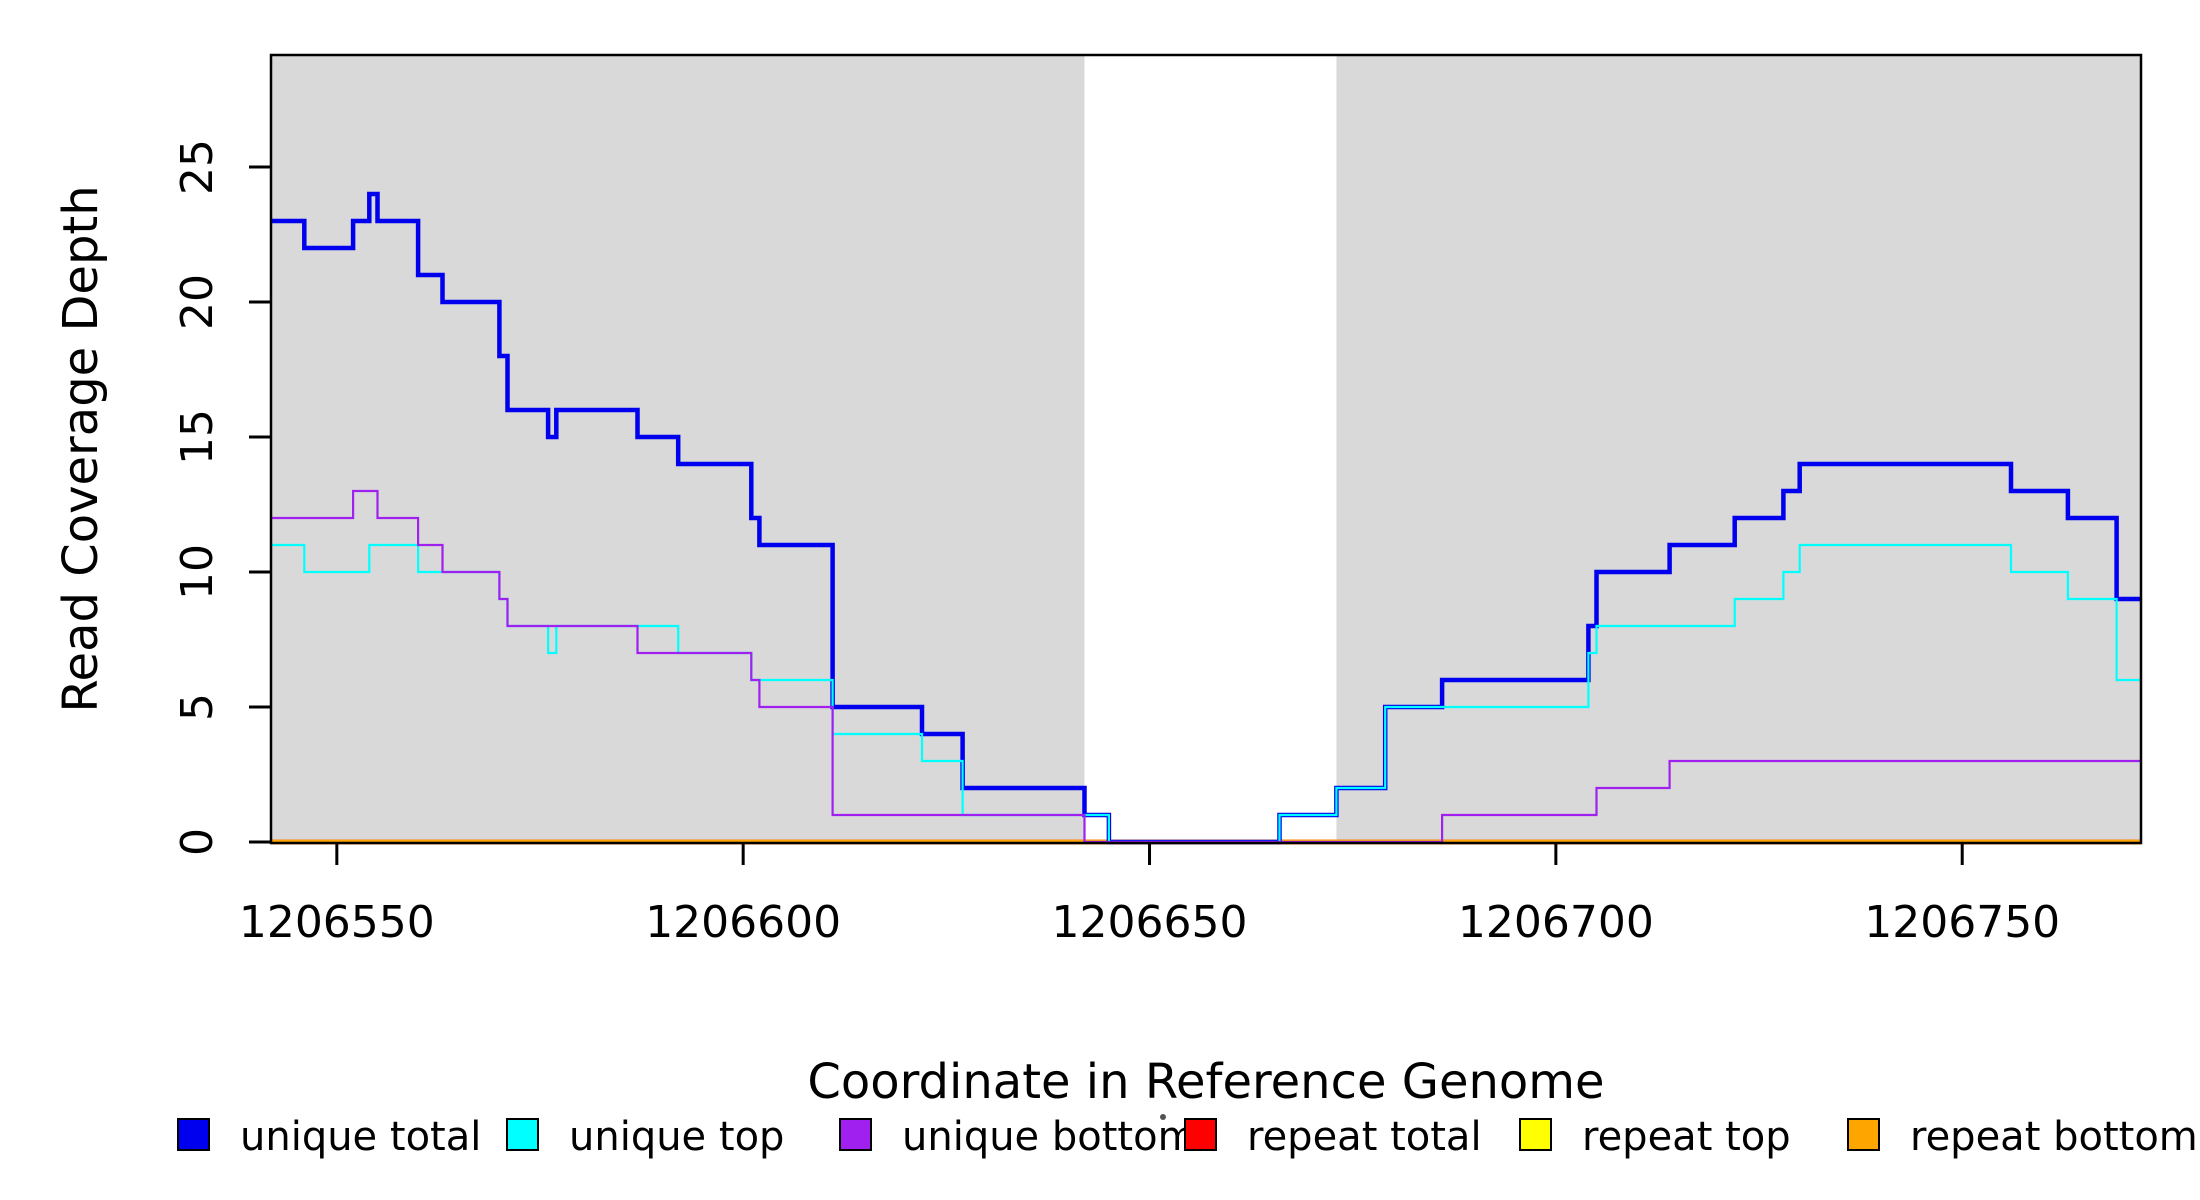  What do you see at coordinates (360, 1137) in the screenshot?
I see `legend-label-unique-total: unique total` at bounding box center [360, 1137].